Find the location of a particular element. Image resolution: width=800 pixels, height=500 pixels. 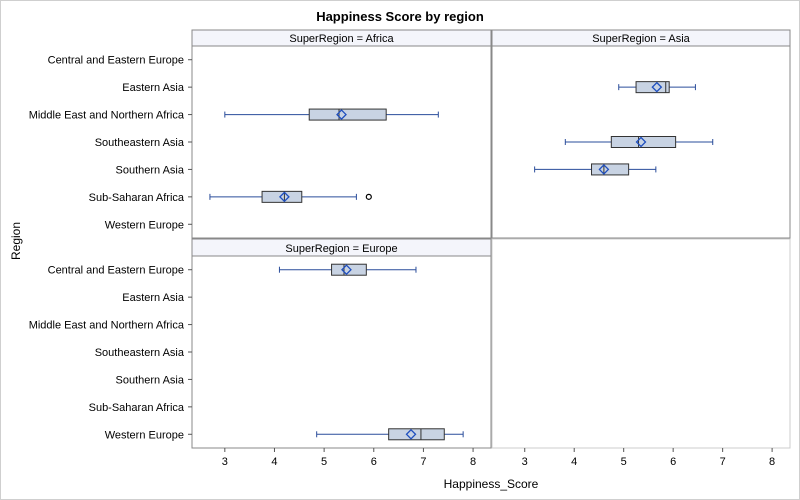

panel-strip-label: SuperRegion = Europe is located at coordinates (341, 249).